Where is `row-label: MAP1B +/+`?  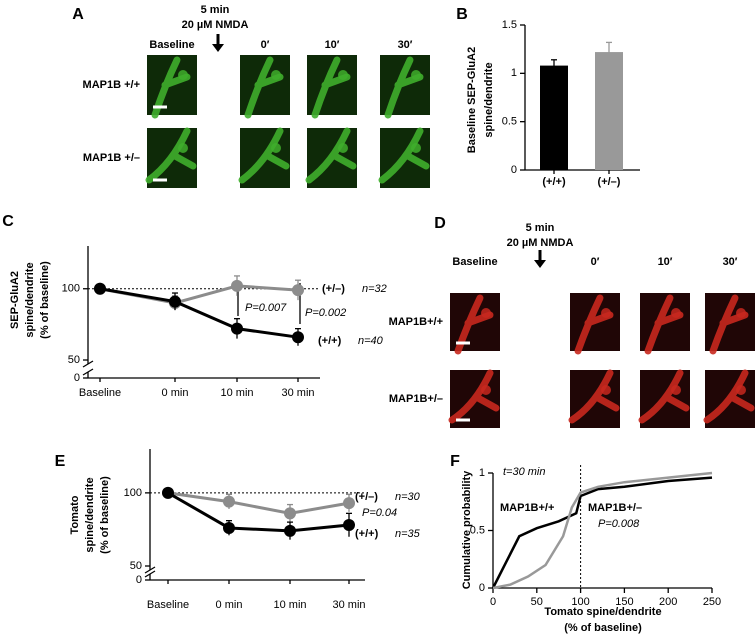 row-label: MAP1B +/+ is located at coordinates (111, 85).